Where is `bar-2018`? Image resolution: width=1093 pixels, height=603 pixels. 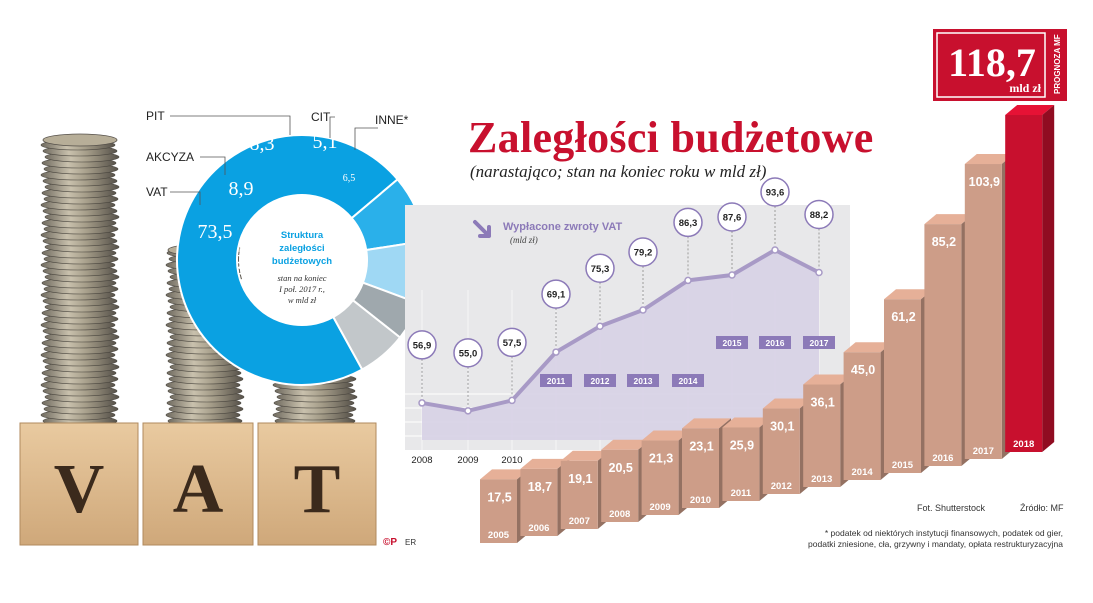 bar-2018 is located at coordinates (1024, 283).